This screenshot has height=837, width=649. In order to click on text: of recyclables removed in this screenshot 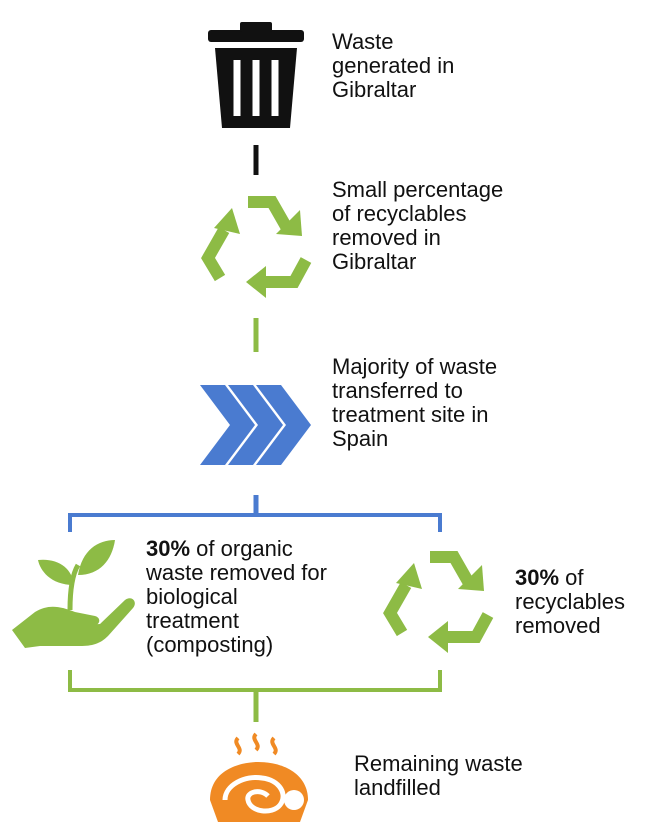, I will do `click(570, 601)`.